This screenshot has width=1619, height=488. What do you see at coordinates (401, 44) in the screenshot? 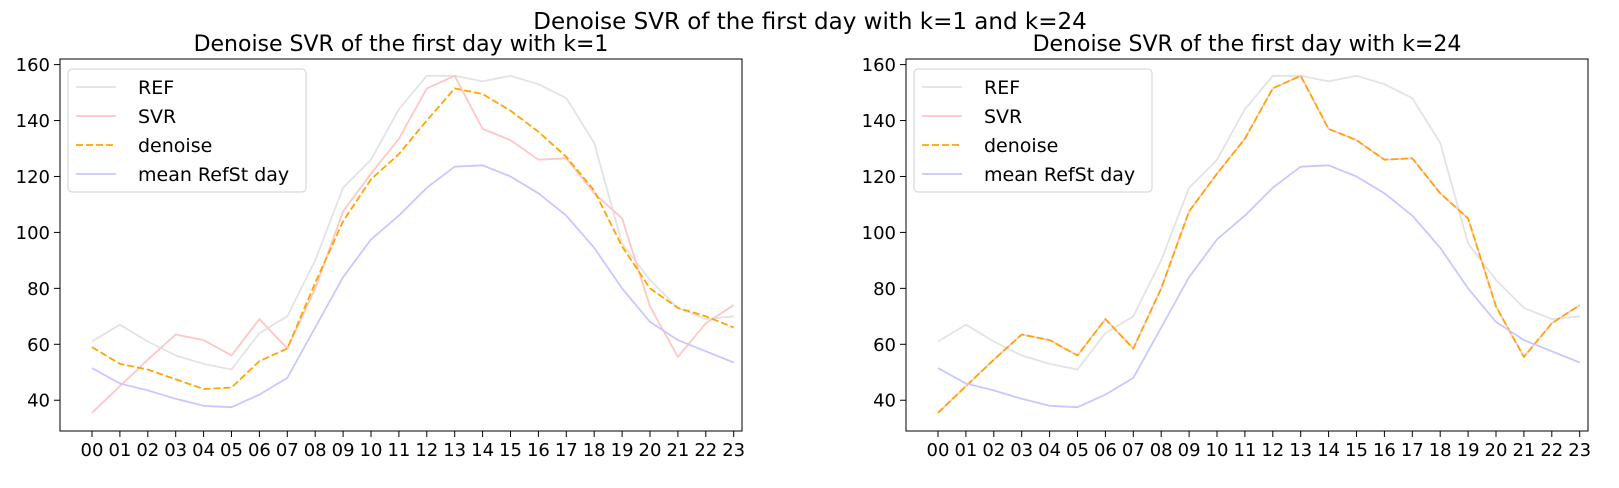
I see `panel-title: Denoise SVR of the first day with k=1` at bounding box center [401, 44].